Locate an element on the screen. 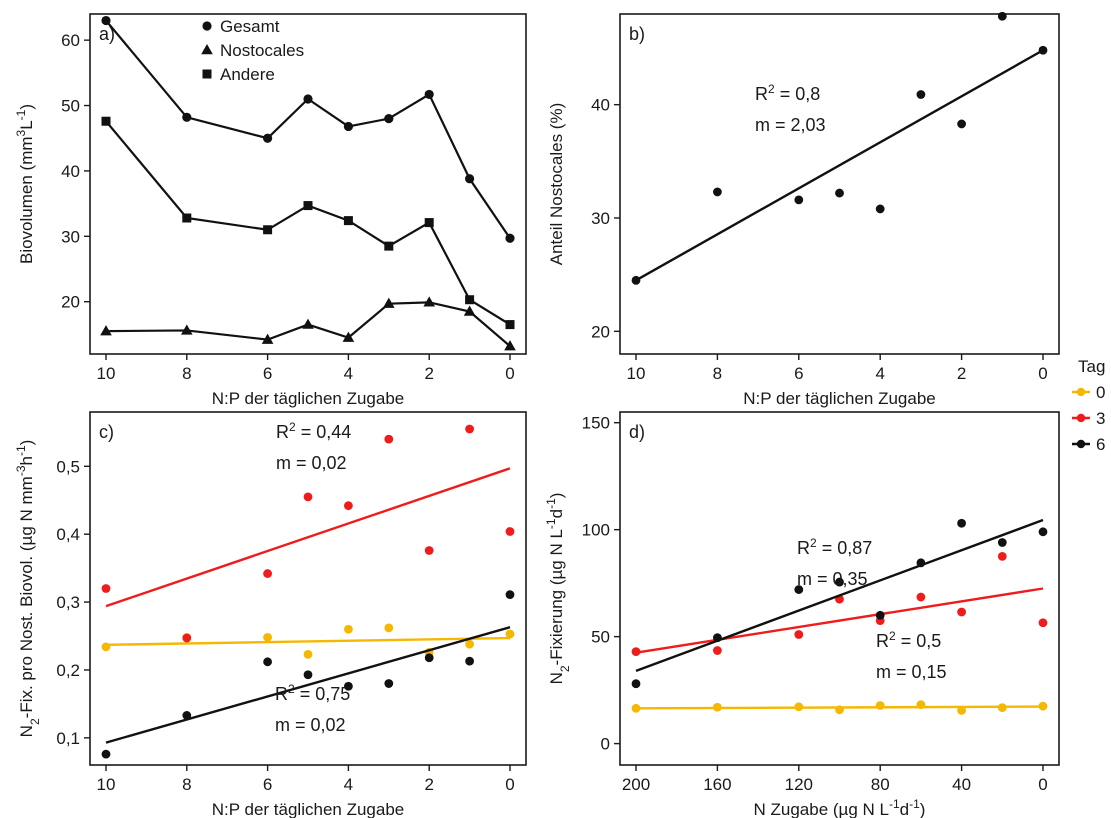  r2-annotation: R2 = 0,87 is located at coordinates (834, 547).